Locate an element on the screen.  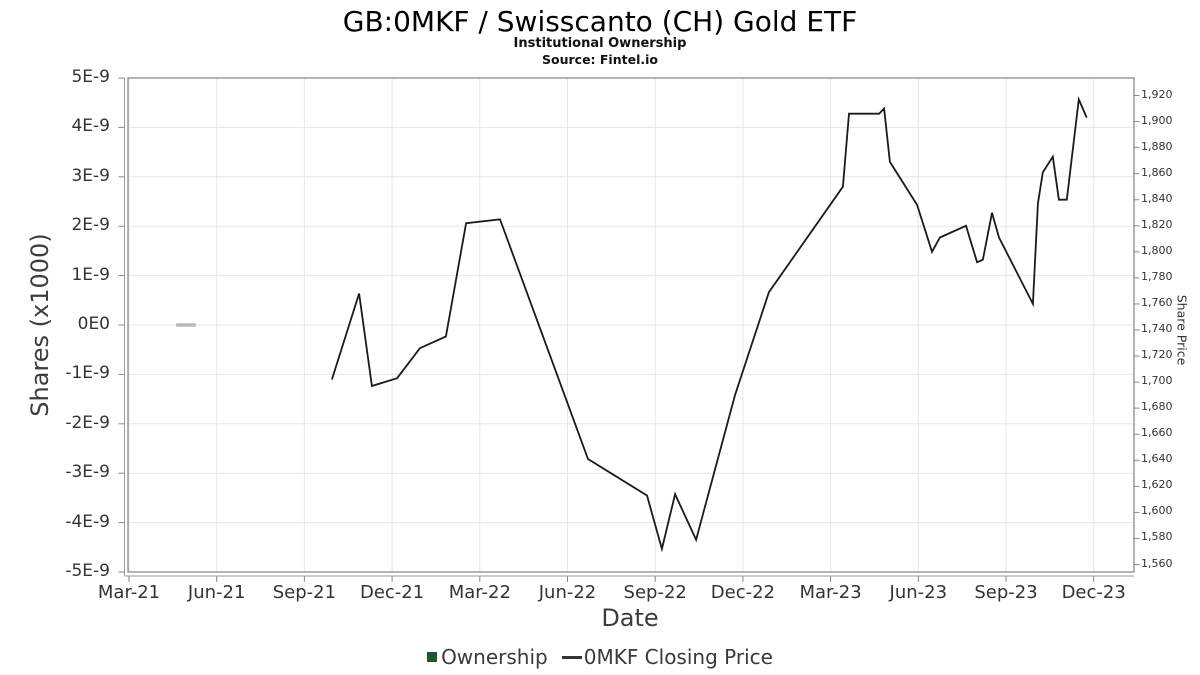
y-right-tick-label: 1,580 is located at coordinates (1157, 537).